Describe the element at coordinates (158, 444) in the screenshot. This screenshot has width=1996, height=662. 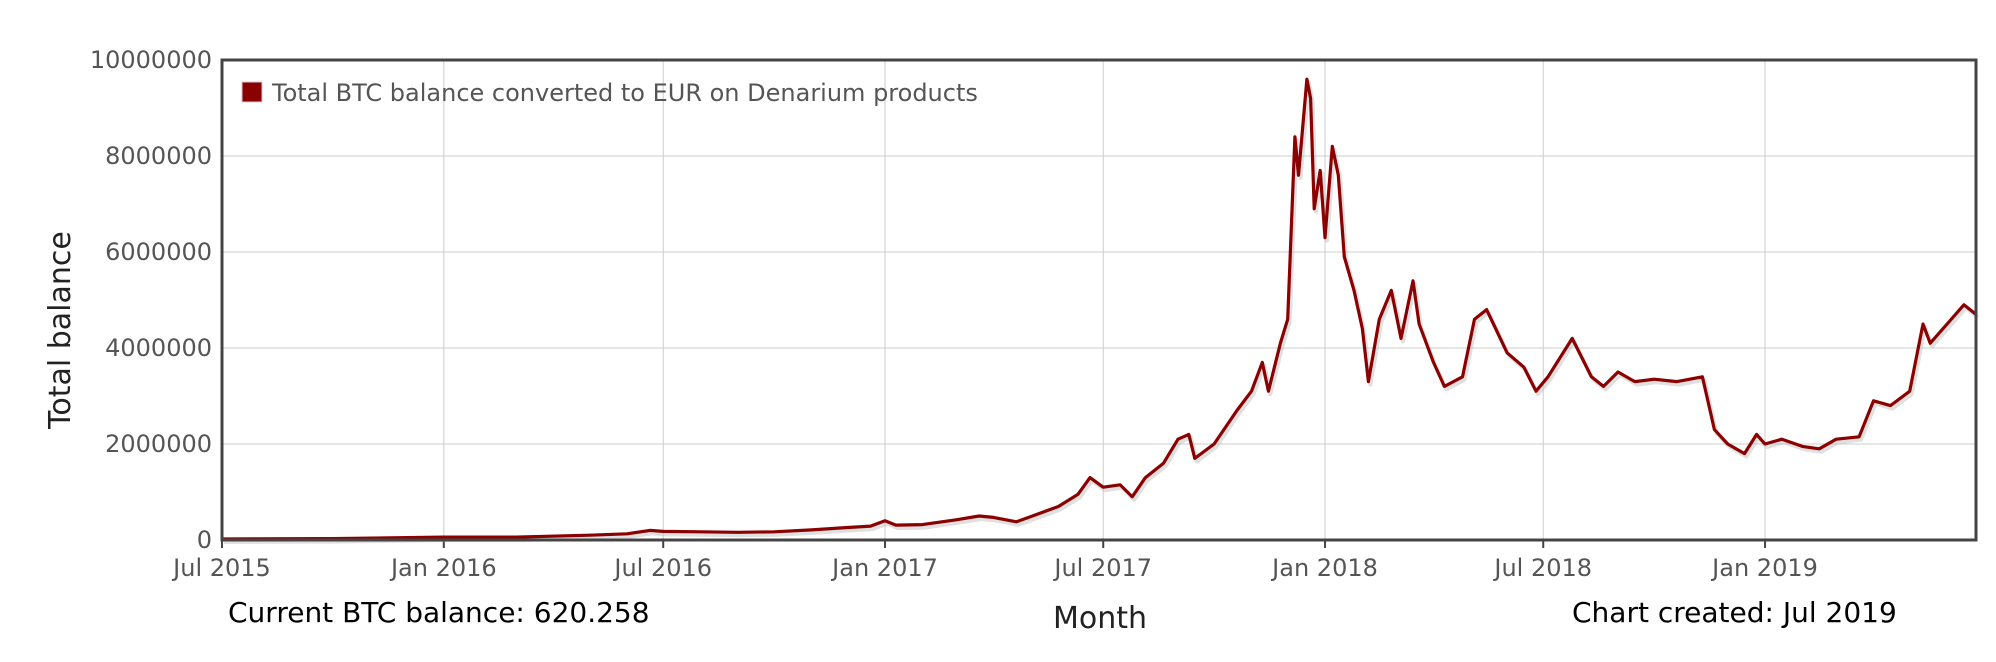
I see `y-tick-label: 2000000` at that location.